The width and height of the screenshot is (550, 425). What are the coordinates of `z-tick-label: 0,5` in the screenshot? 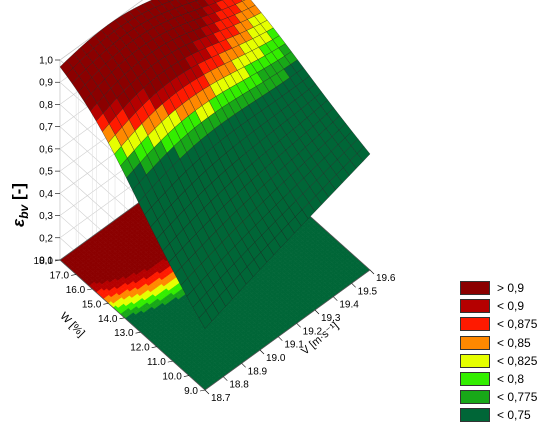 It's located at (46, 172).